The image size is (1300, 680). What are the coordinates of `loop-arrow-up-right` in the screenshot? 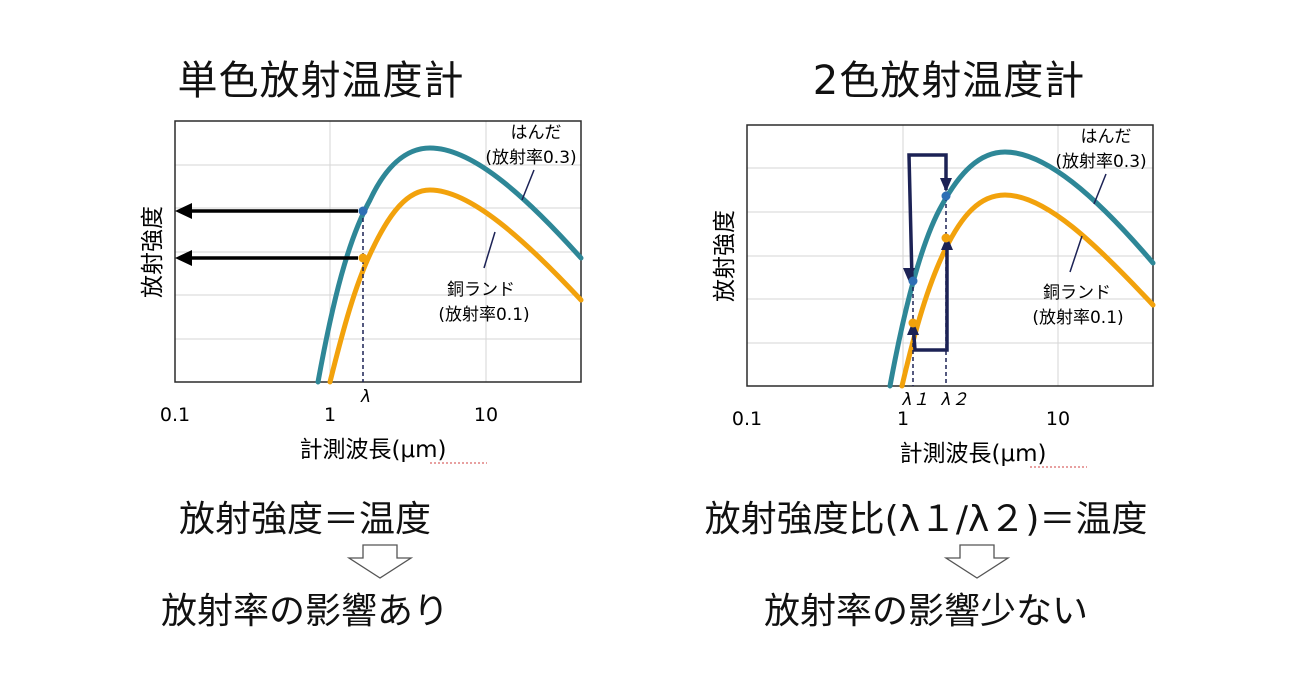 It's located at (947, 243).